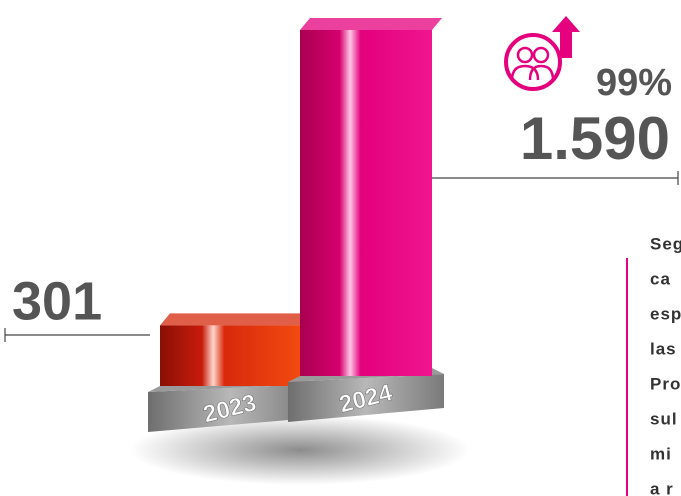 The width and height of the screenshot is (681, 496). I want to click on side-text-line: las, so click(663, 348).